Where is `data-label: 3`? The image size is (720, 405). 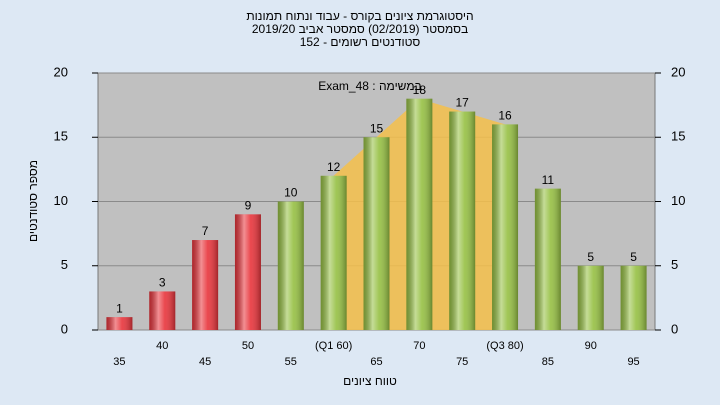
data-label: 3 is located at coordinates (162, 283).